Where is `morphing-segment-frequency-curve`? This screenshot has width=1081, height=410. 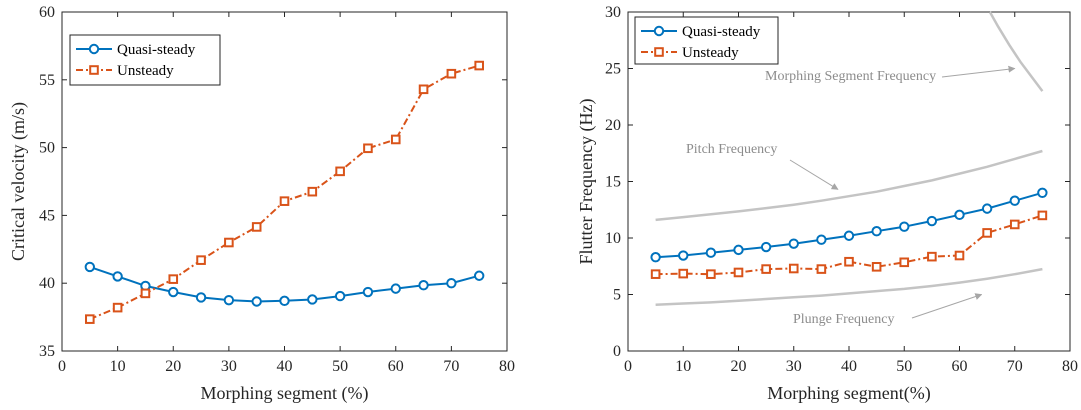
morphing-segment-frequency-curve is located at coordinates (1016, 51).